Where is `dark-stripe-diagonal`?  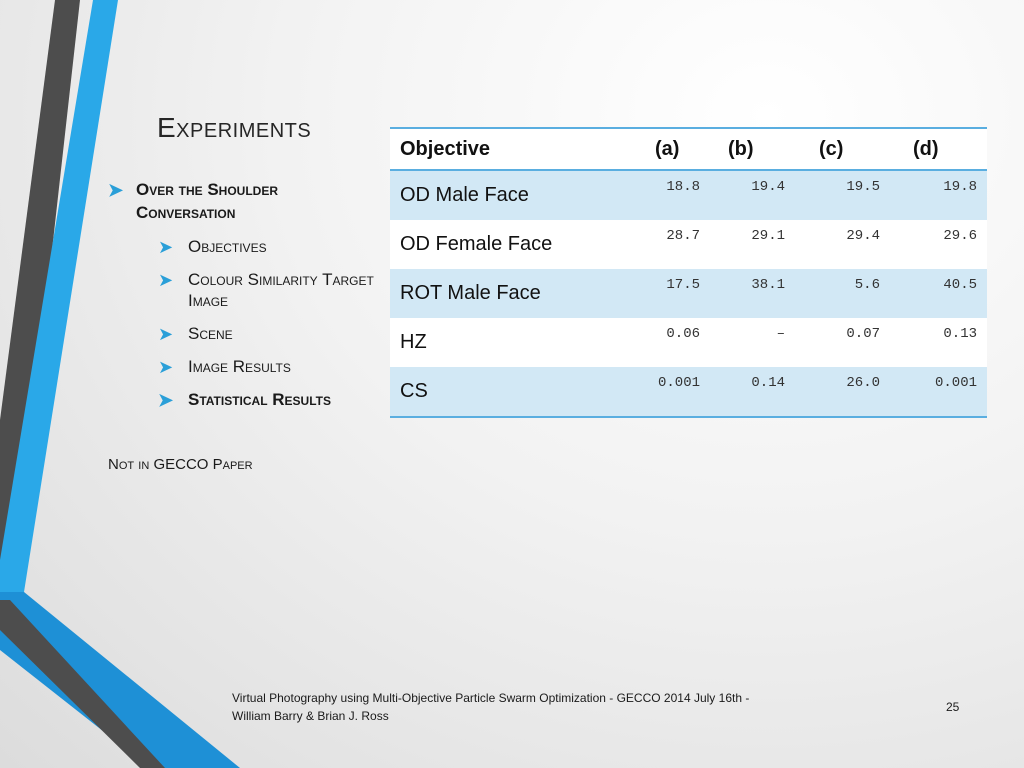 dark-stripe-diagonal is located at coordinates (82, 684).